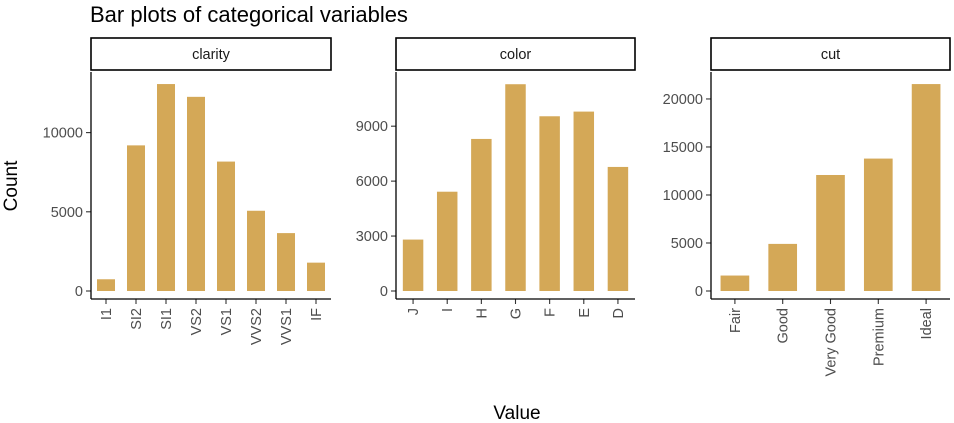 This screenshot has width=954, height=423. Describe the element at coordinates (683, 148) in the screenshot. I see `y-tick-label-cut-15000: 15000` at that location.